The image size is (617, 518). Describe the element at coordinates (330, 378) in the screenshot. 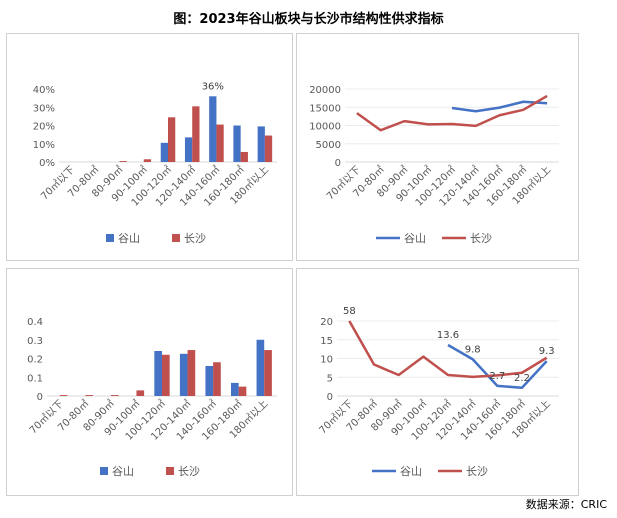

I see `y-tick-label: 5` at that location.